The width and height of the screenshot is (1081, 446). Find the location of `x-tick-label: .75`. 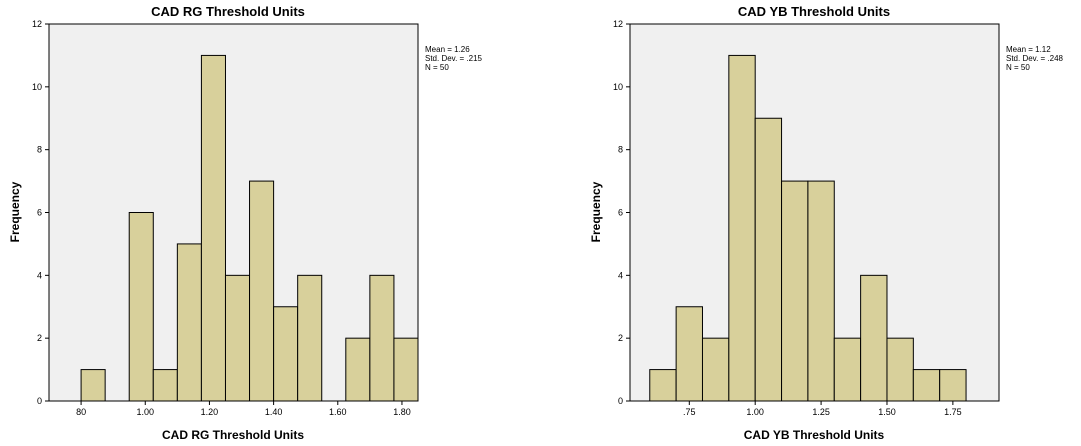

x-tick-label: .75 is located at coordinates (689, 412).